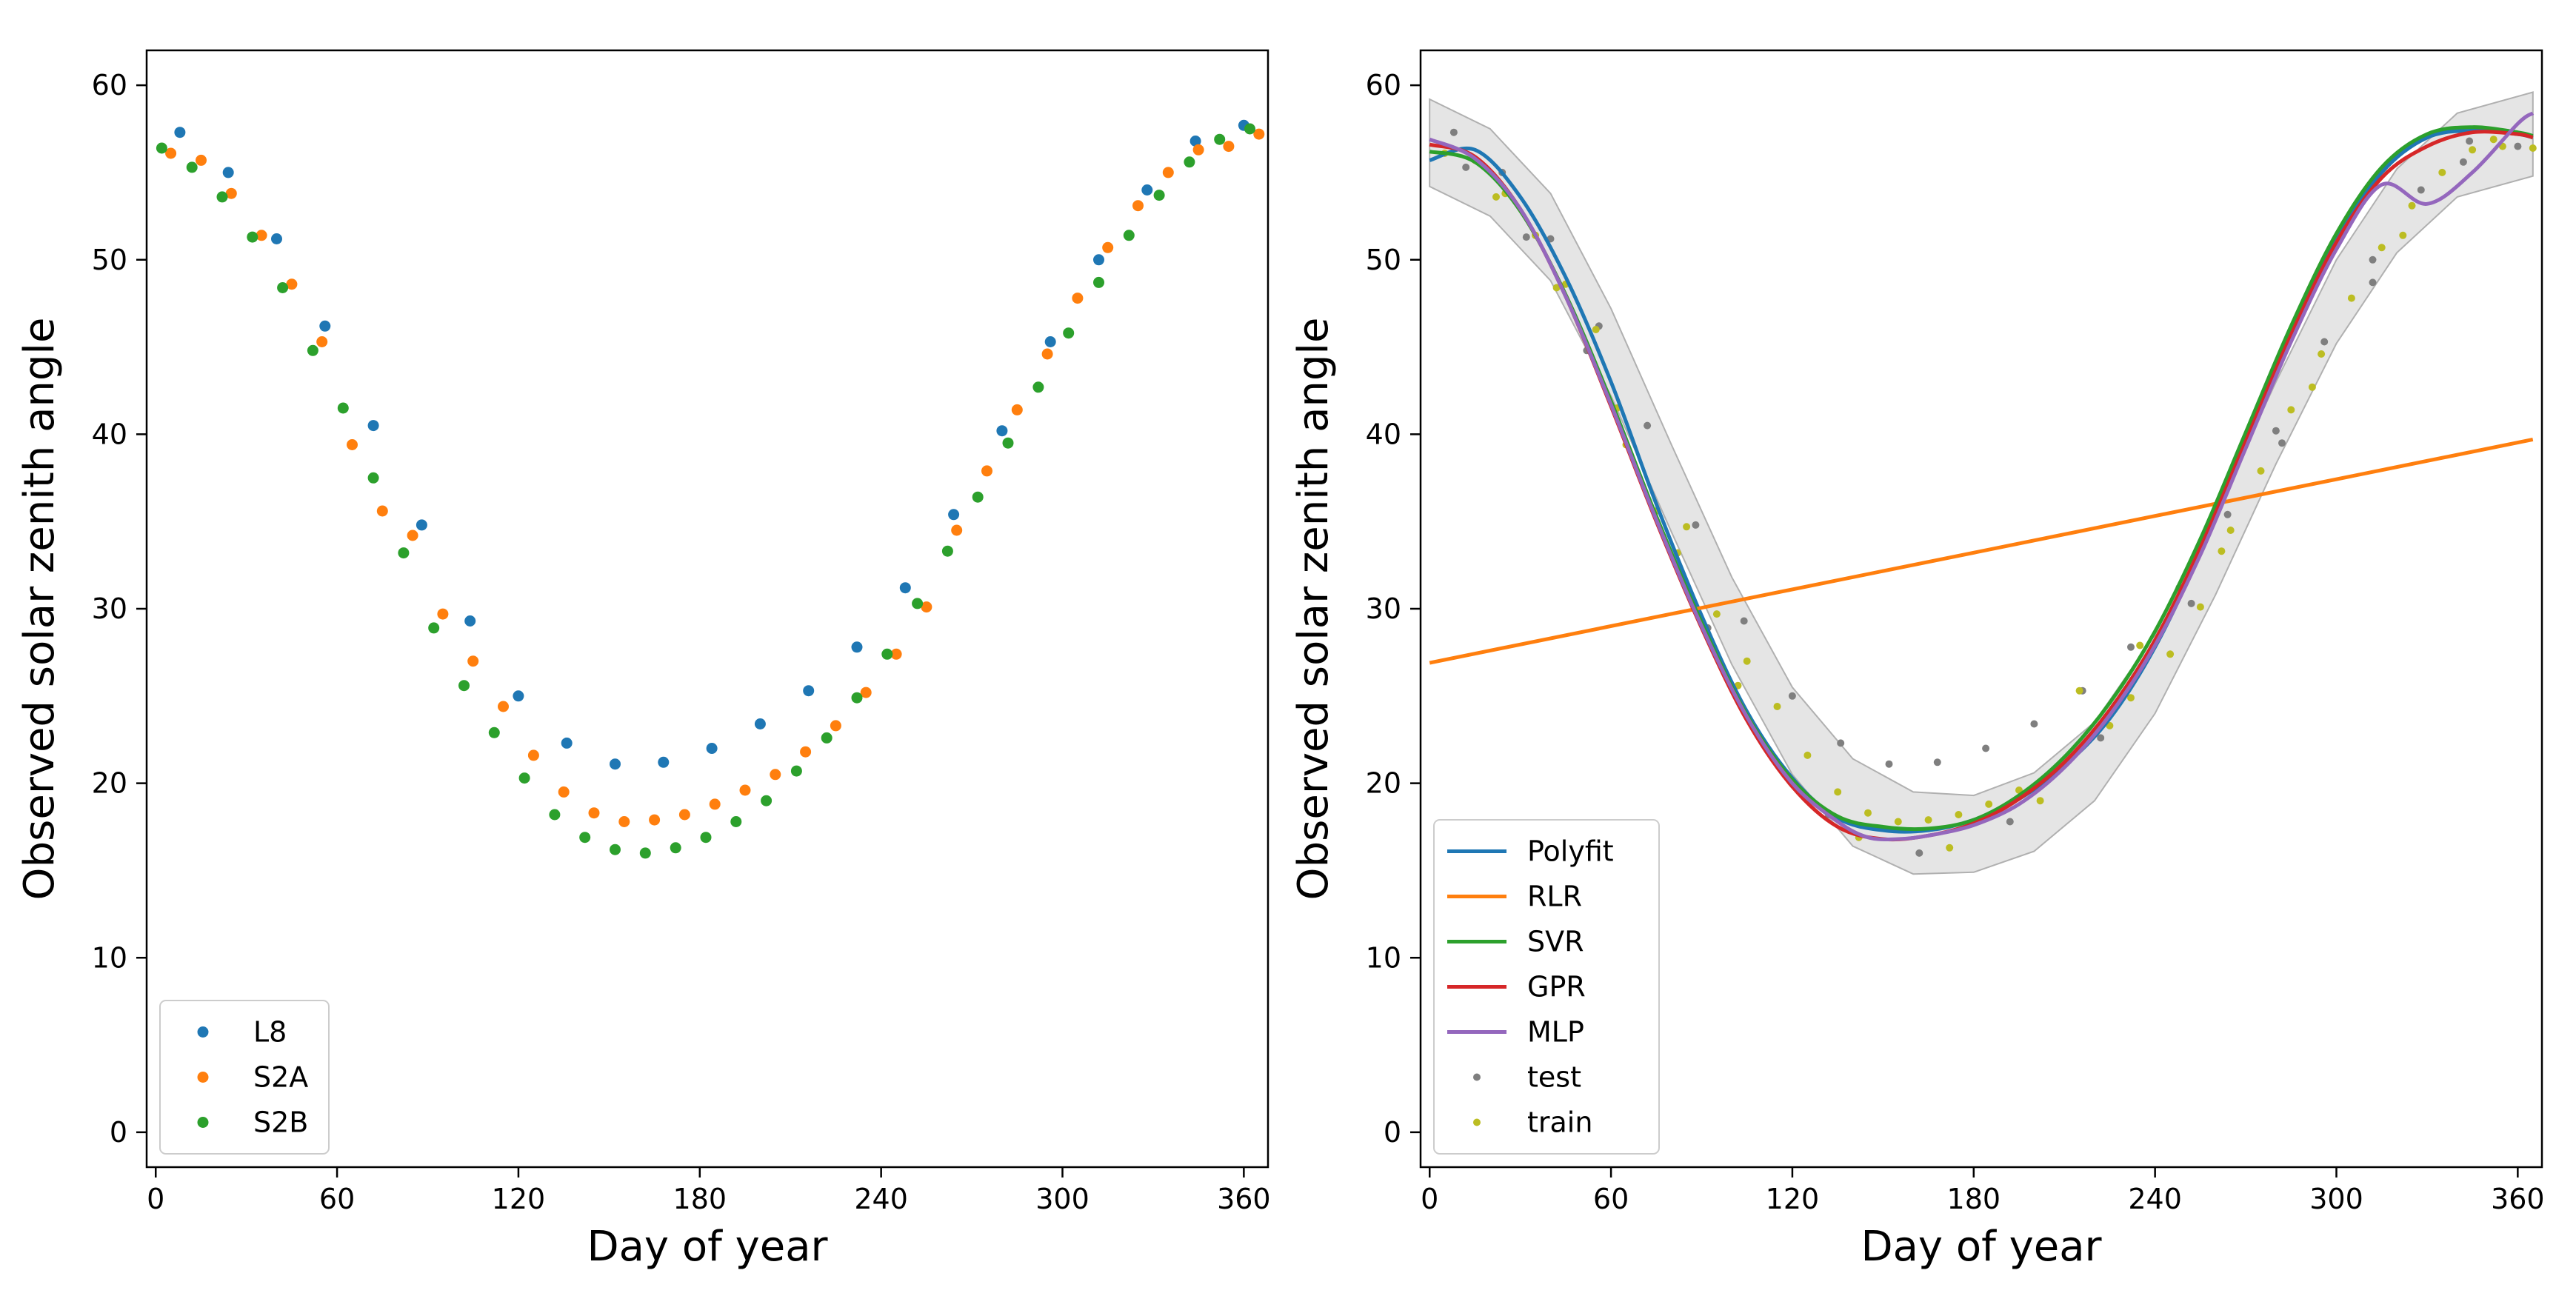  What do you see at coordinates (1527, 1077) in the screenshot?
I see `legend-entry-test: test` at bounding box center [1527, 1077].